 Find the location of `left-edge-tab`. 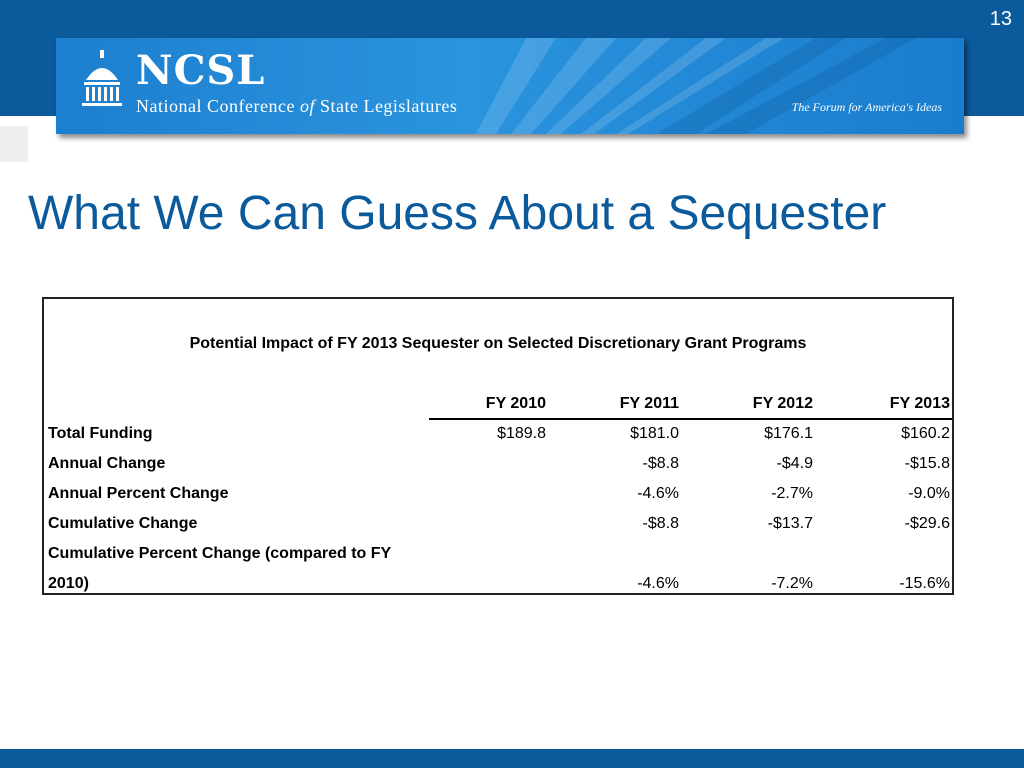

left-edge-tab is located at coordinates (14, 144).